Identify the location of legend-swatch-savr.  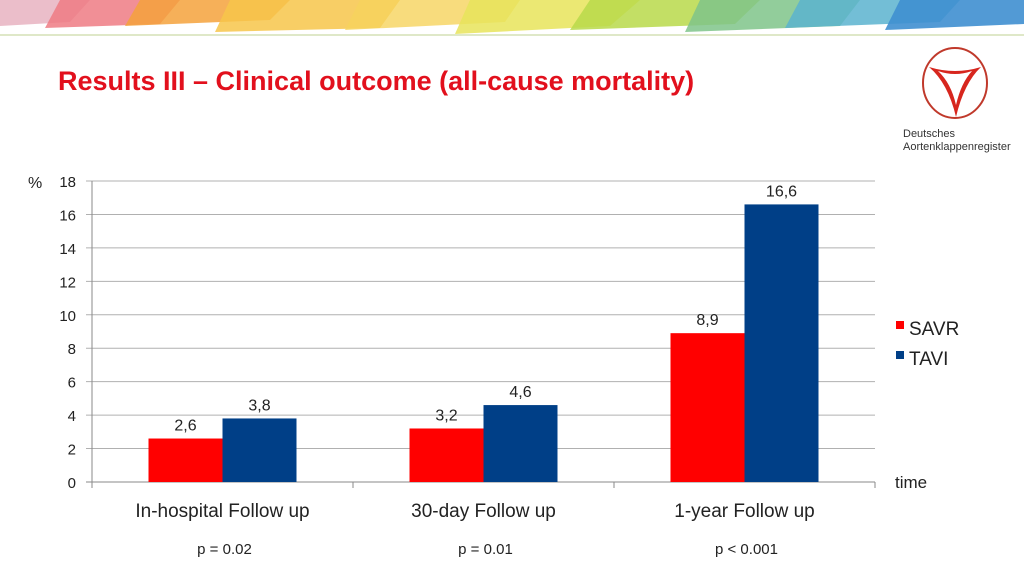
(900, 325).